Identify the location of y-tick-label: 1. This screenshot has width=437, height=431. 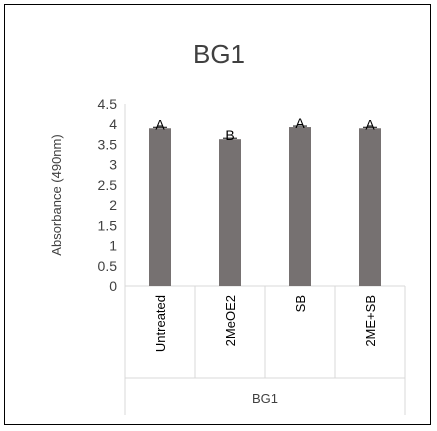
(113, 246).